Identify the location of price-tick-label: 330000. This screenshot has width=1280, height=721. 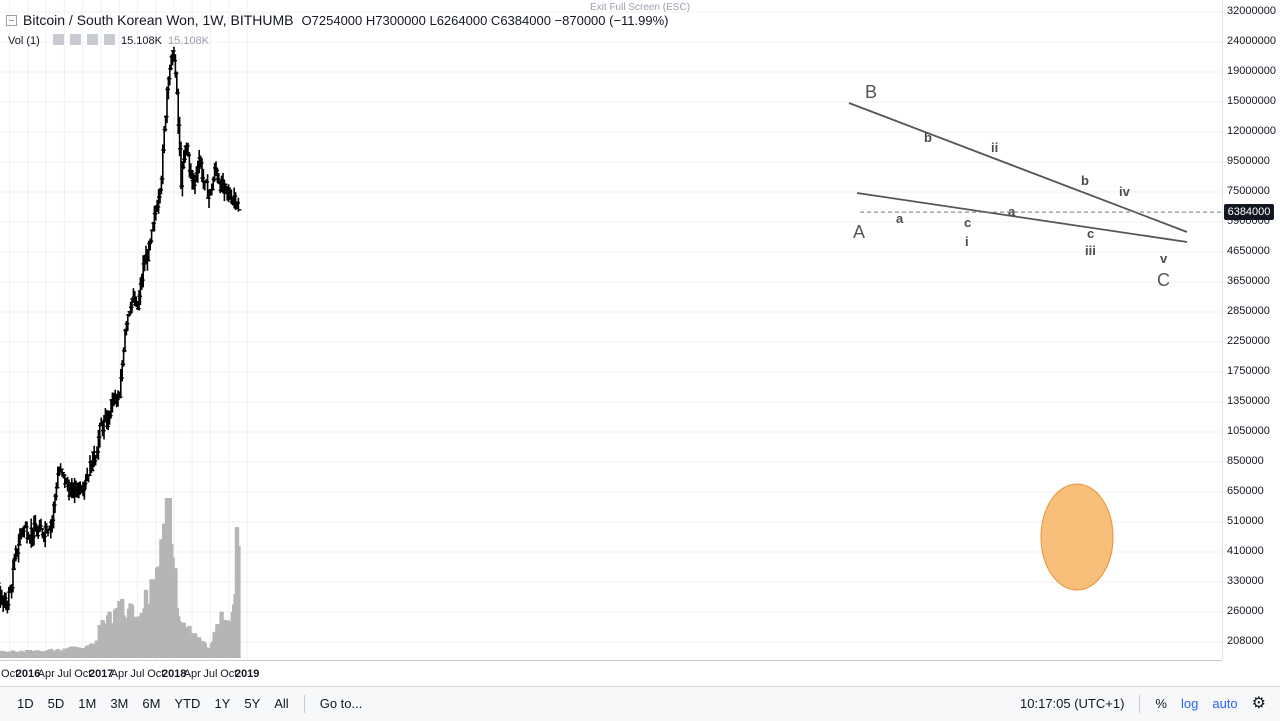
(1245, 581).